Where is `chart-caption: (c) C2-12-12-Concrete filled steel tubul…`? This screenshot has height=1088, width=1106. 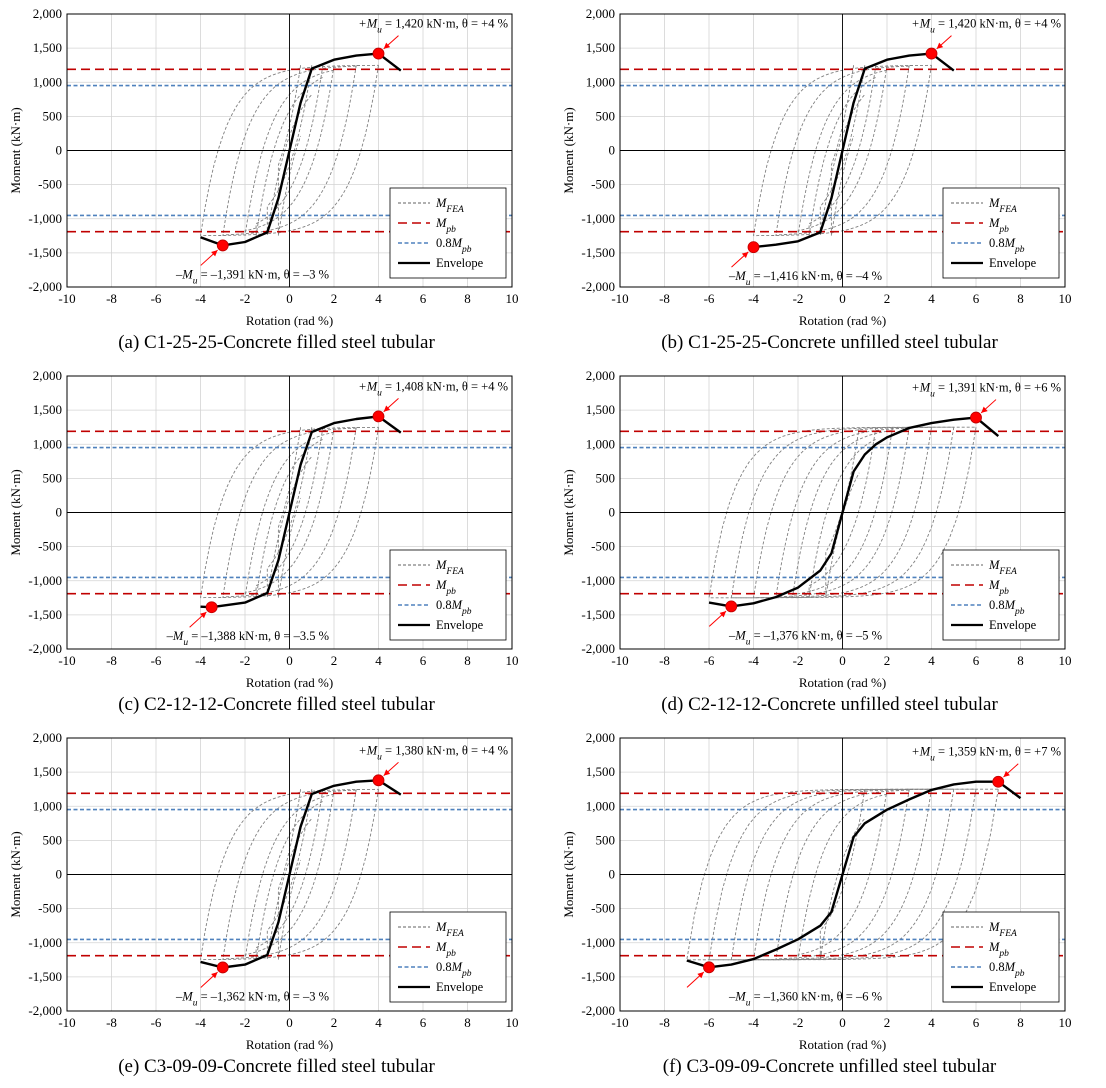
chart-caption: (c) C2-12-12-Concrete filled steel tubul… is located at coordinates (276, 704).